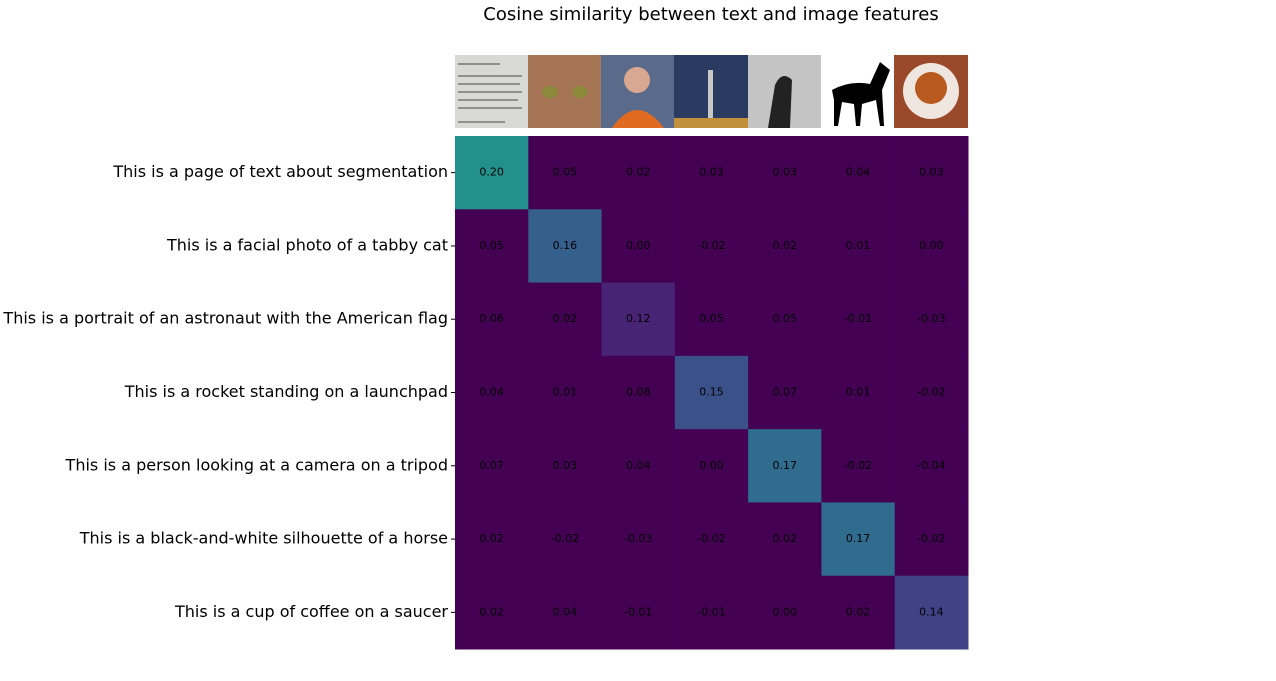 The height and width of the screenshot is (681, 1276). What do you see at coordinates (311, 611) in the screenshot?
I see `row-label: This is a cup of coffee on a saucer` at bounding box center [311, 611].